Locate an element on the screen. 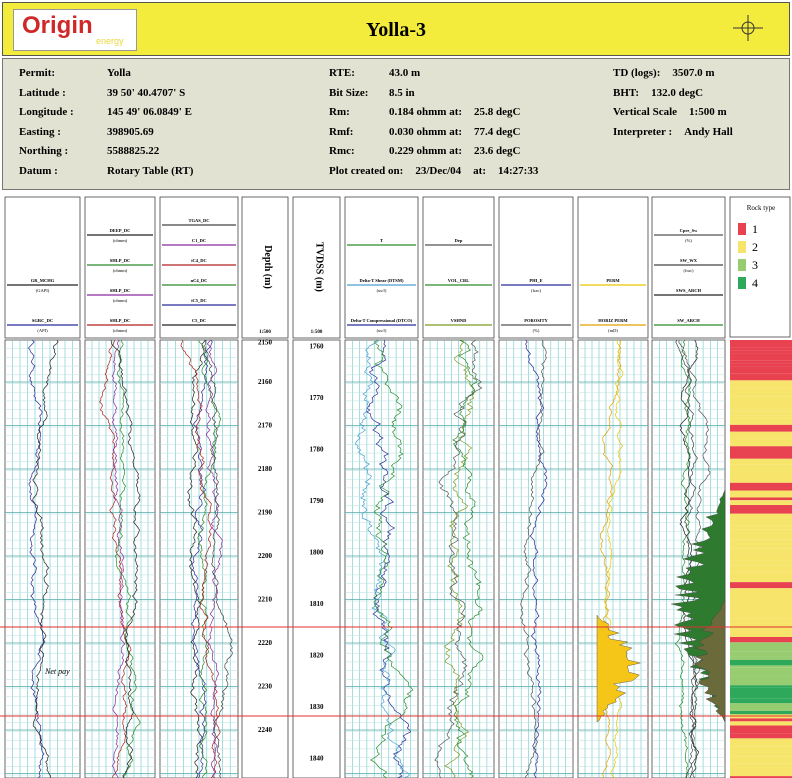 The height and width of the screenshot is (778, 792). info-label: Rmf: is located at coordinates (341, 131).